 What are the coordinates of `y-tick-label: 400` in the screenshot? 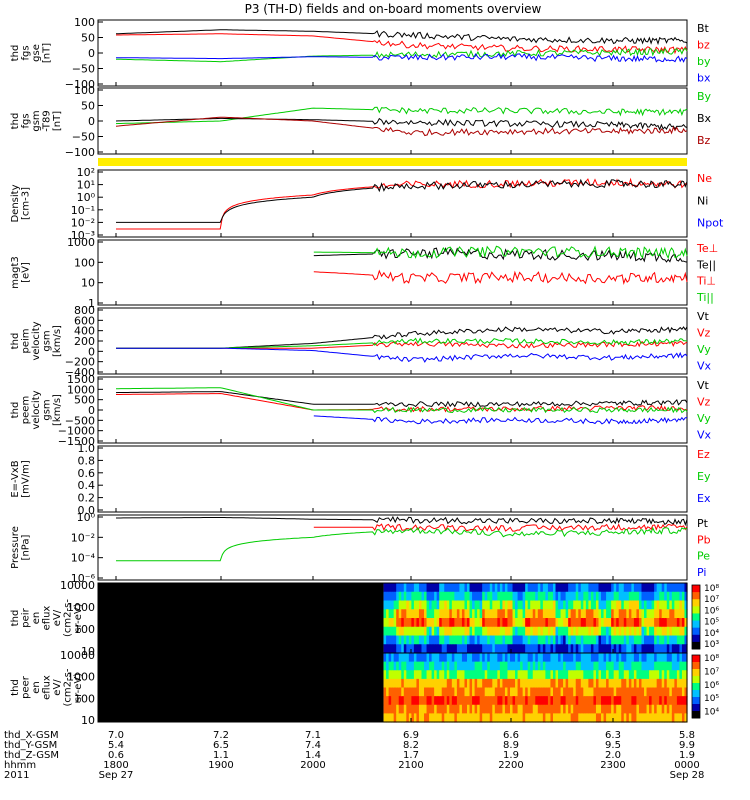 It's located at (84, 331).